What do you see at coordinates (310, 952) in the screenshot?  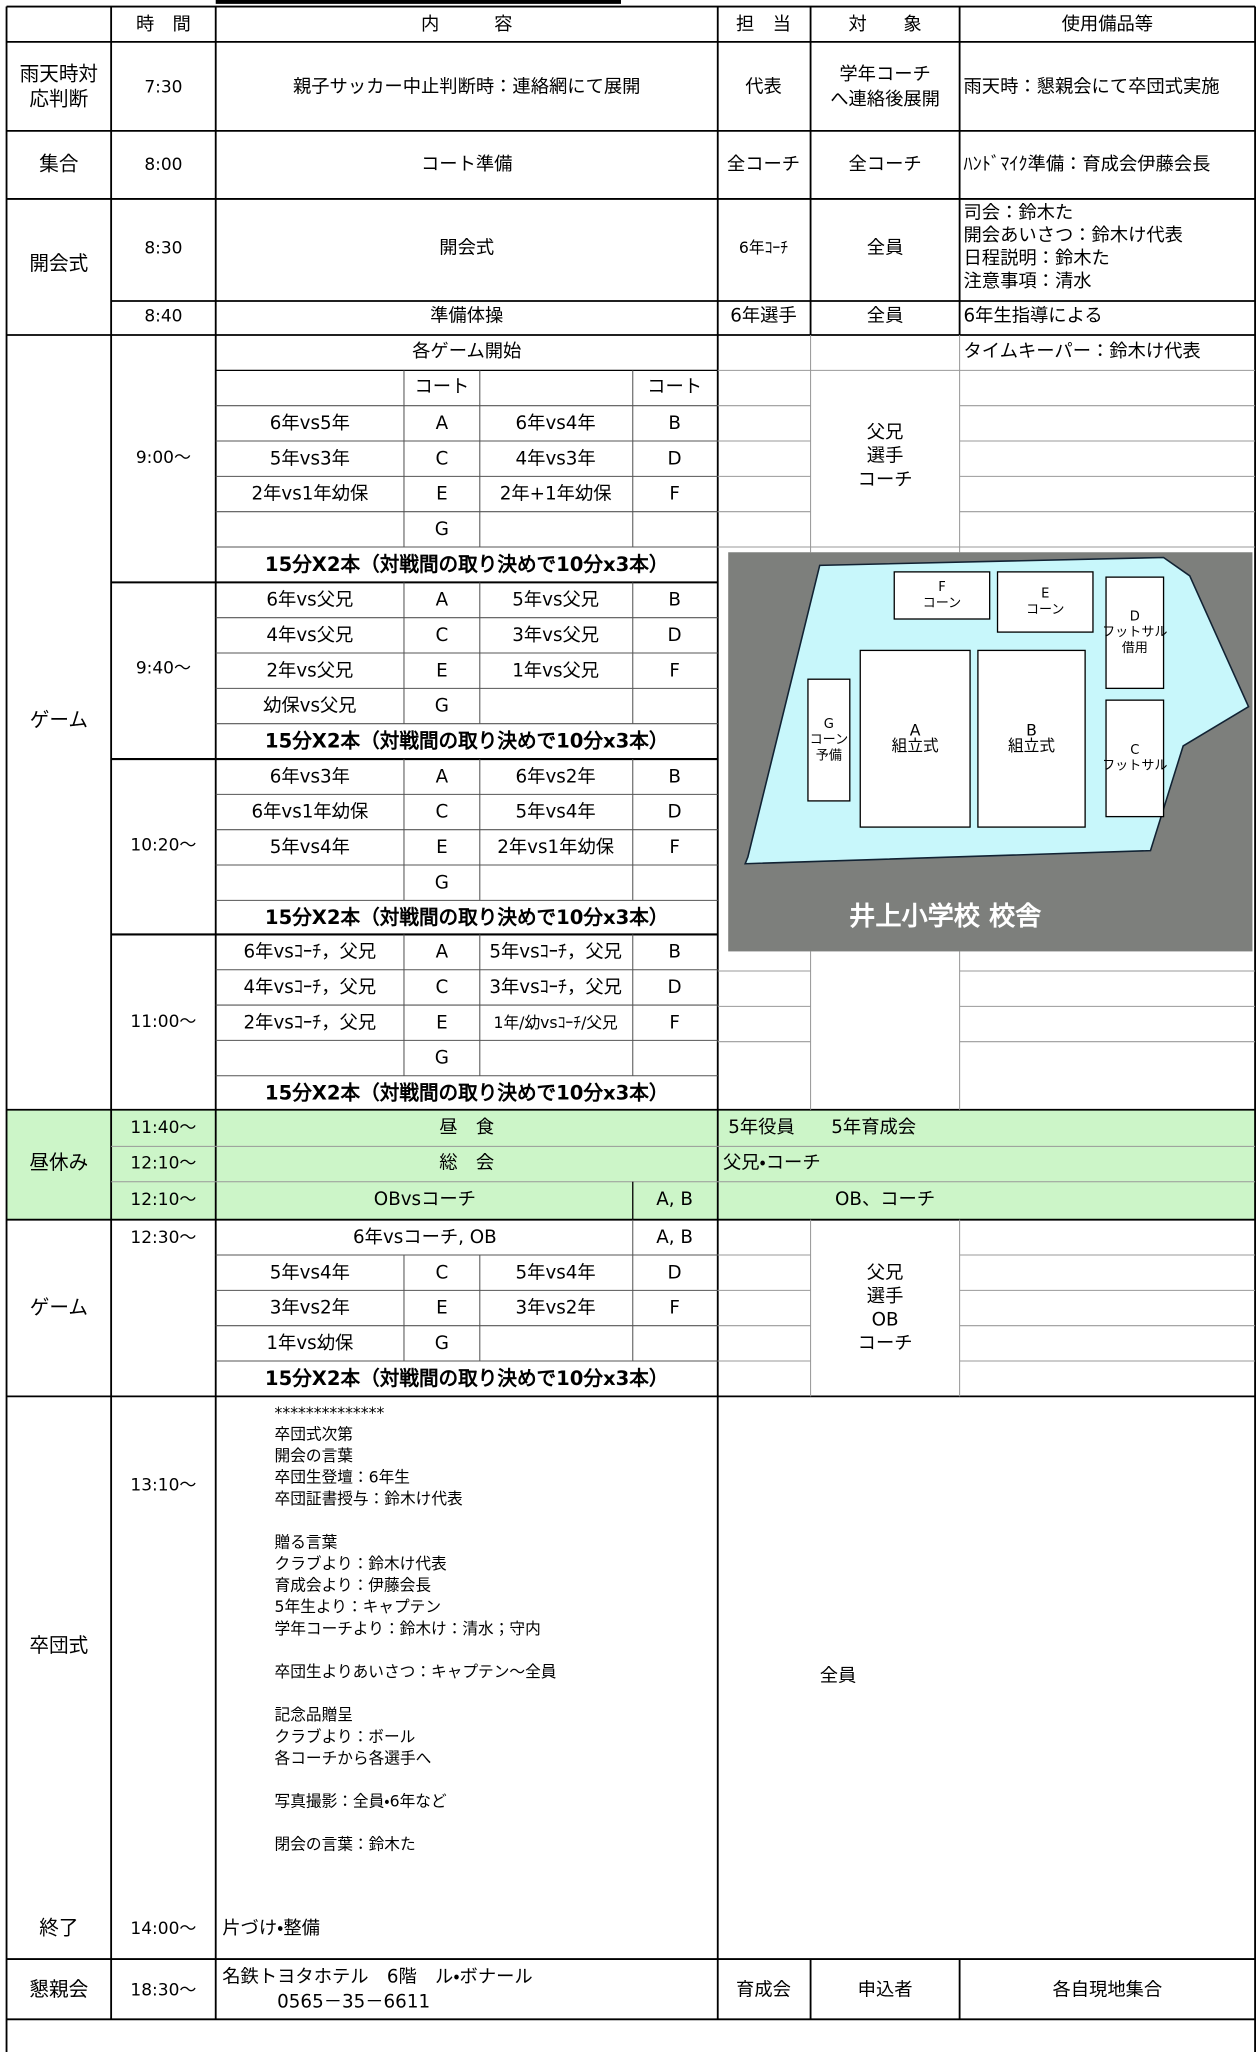 I see `match: 6年vsｺｰﾁ，父兄` at bounding box center [310, 952].